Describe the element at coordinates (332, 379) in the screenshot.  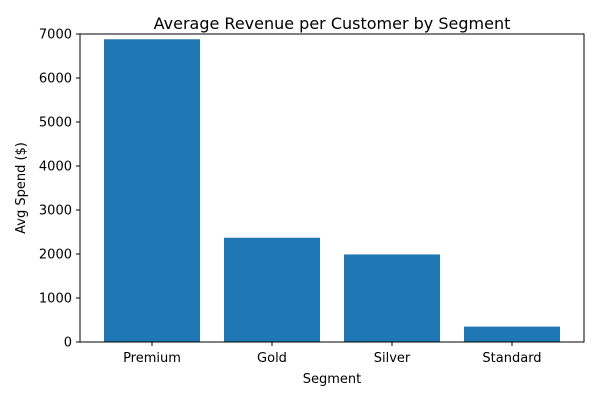
I see `x-axis-label: Segment` at that location.